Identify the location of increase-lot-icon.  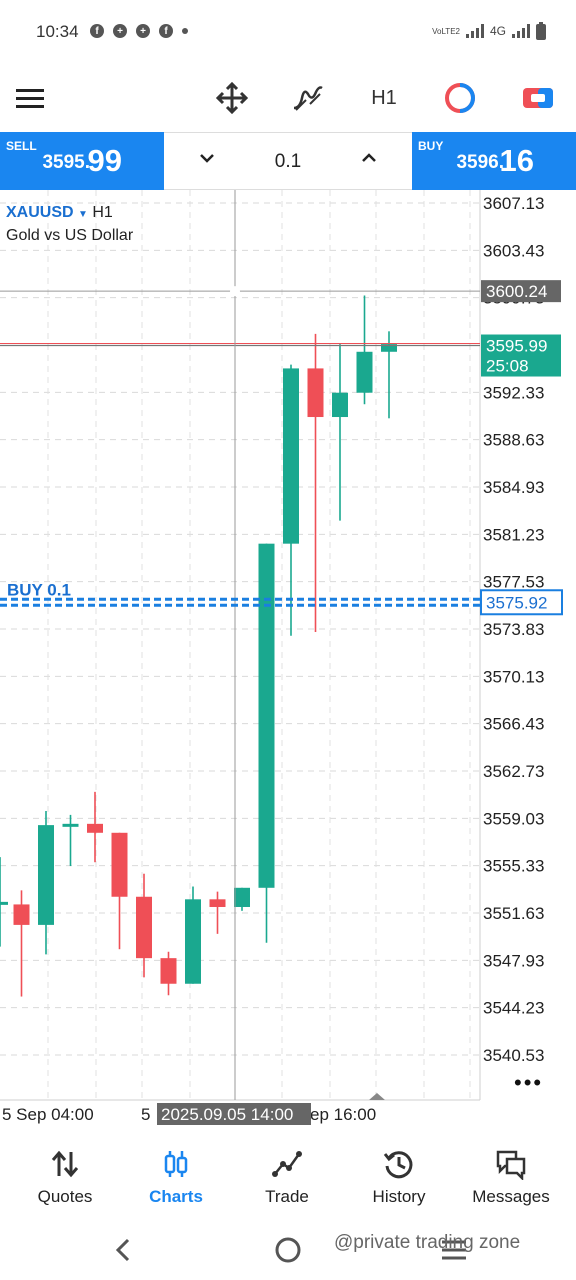
(369, 158).